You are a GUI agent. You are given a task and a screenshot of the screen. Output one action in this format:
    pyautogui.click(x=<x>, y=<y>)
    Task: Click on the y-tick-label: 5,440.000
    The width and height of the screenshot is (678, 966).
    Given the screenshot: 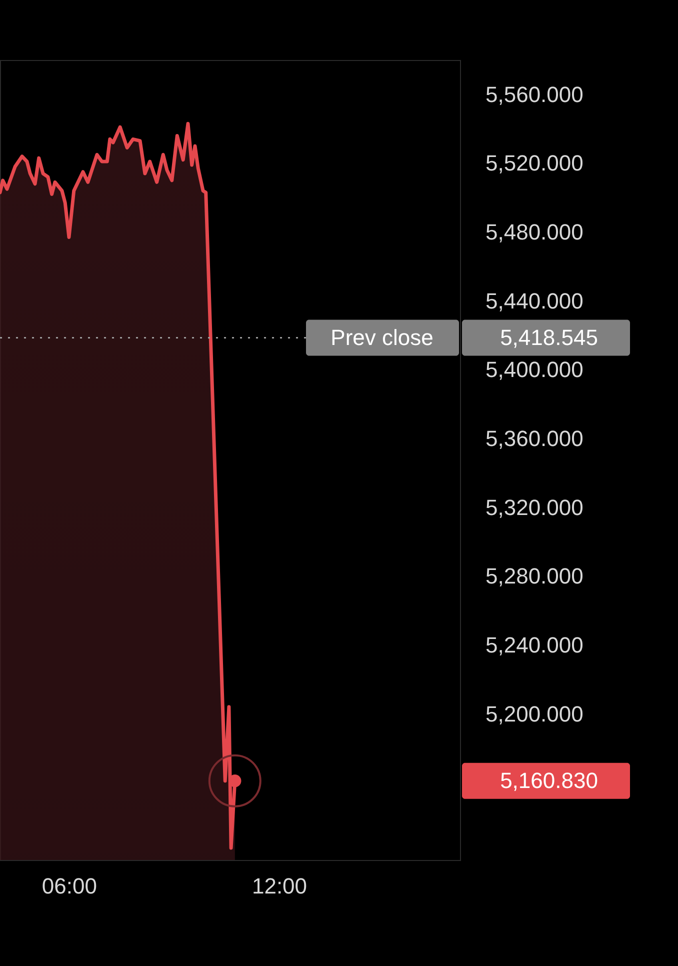 What is the action you would take?
    pyautogui.click(x=535, y=301)
    